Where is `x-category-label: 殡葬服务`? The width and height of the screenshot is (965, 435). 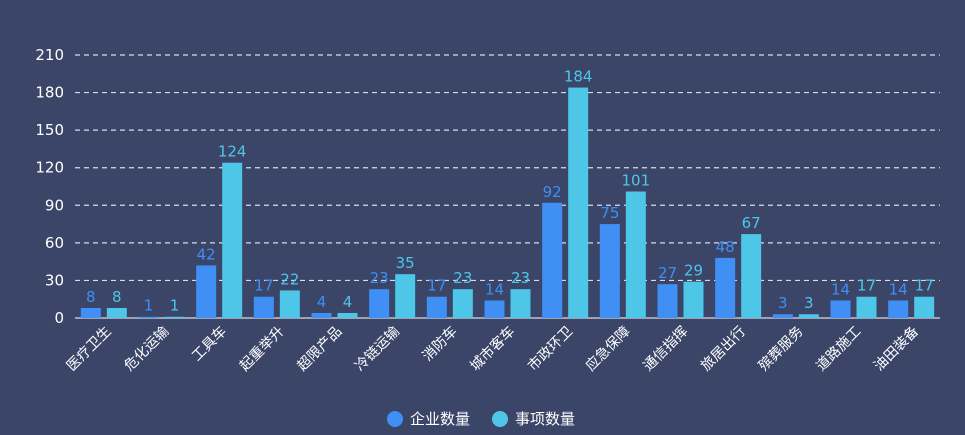
x-category-label: 殡葬服务 is located at coordinates (781, 349).